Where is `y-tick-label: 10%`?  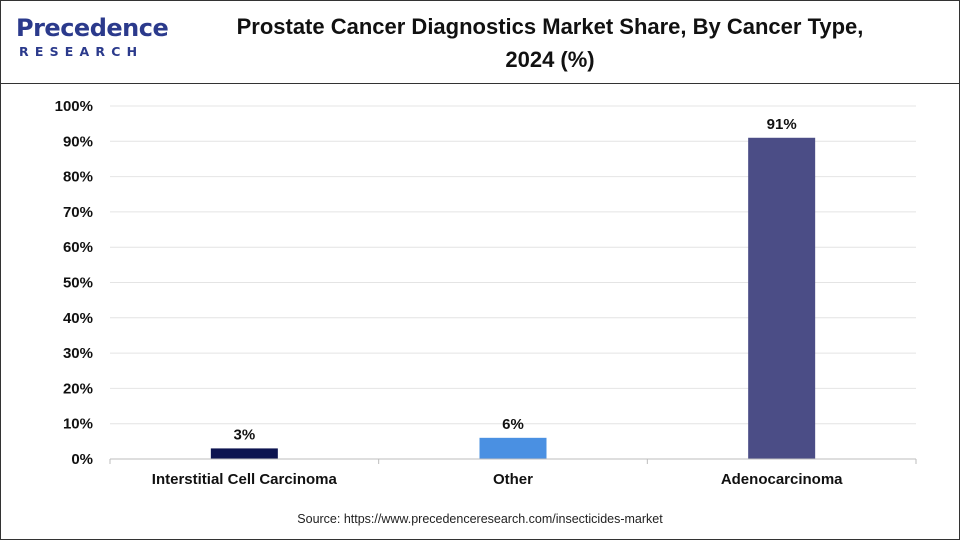 y-tick-label: 10% is located at coordinates (78, 424).